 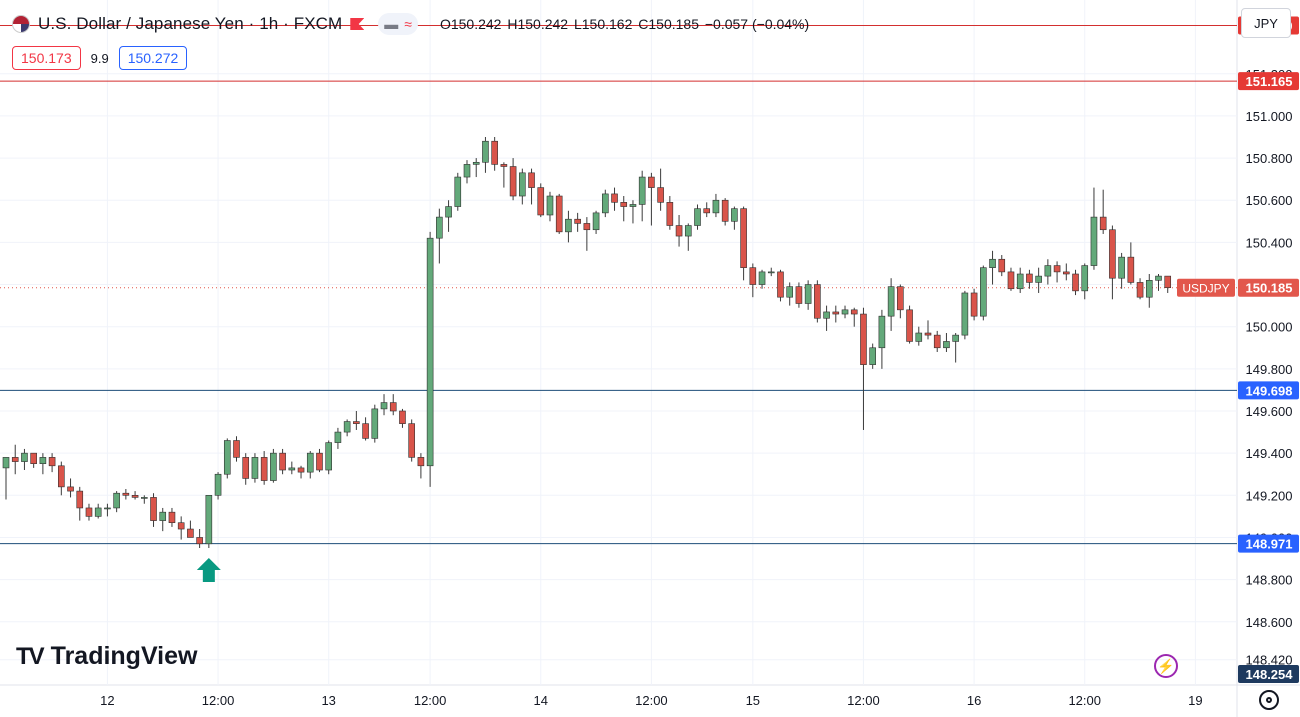 I want to click on currency-button: JPY, so click(x=1266, y=23).